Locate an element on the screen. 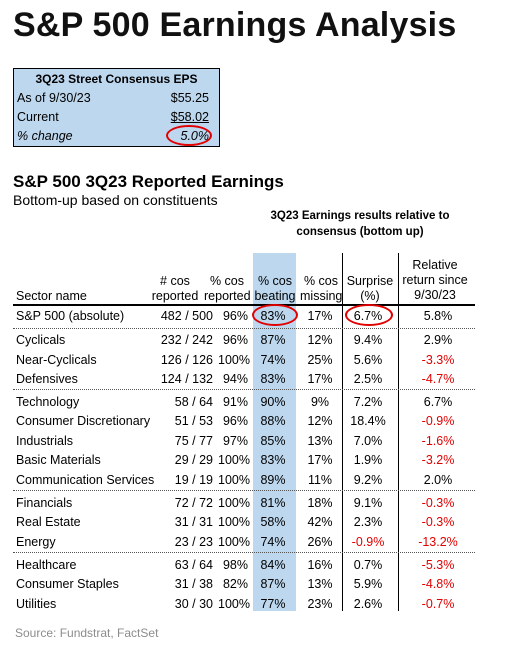  cell-pct-missing: 11% is located at coordinates (320, 480).